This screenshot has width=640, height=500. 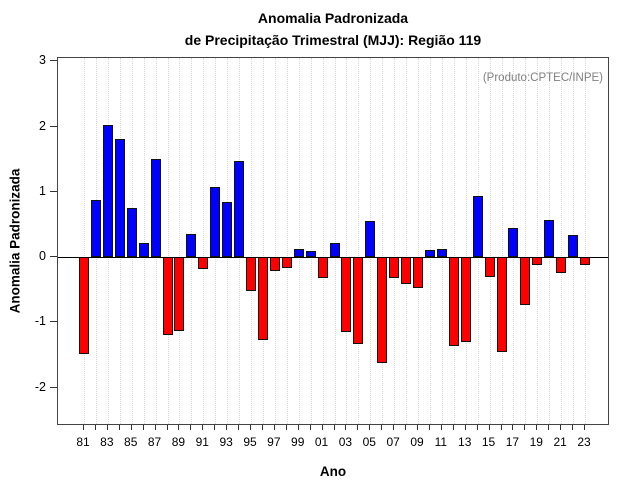 I want to click on x-tick-label-93: 93, so click(x=226, y=442).